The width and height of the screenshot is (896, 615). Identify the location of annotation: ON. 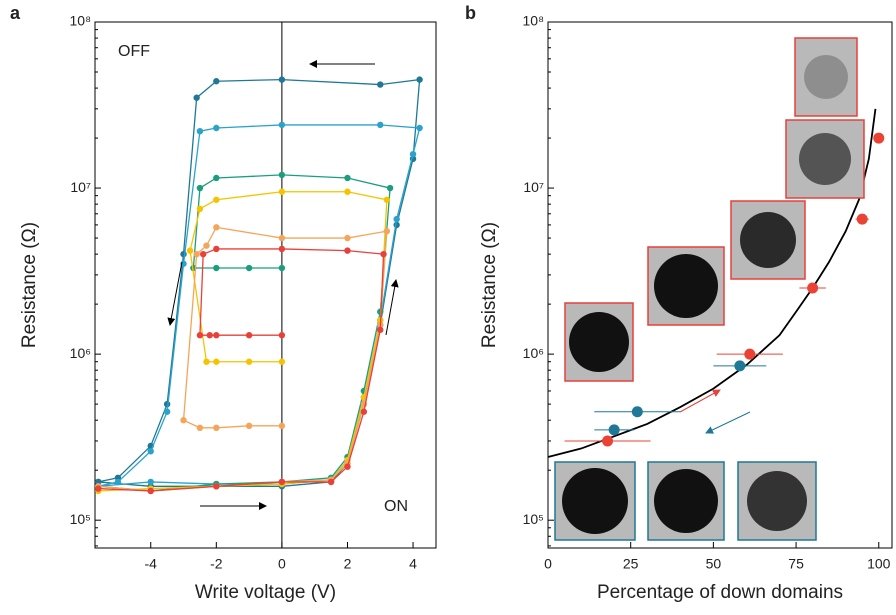
(396, 506).